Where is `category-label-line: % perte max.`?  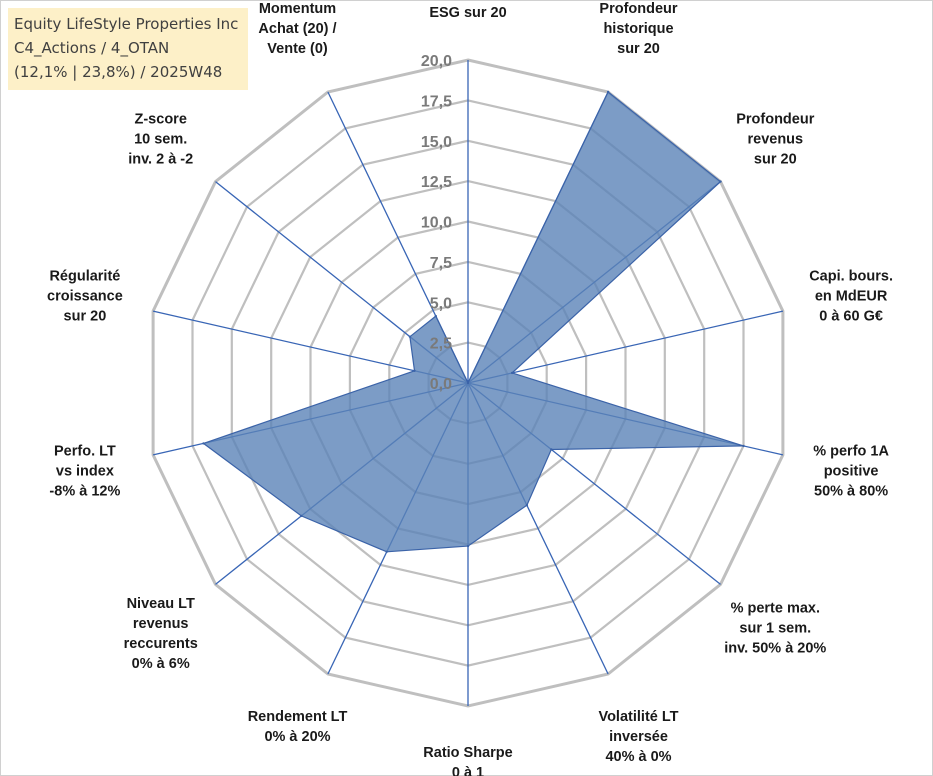
category-label-line: % perte max. is located at coordinates (775, 609).